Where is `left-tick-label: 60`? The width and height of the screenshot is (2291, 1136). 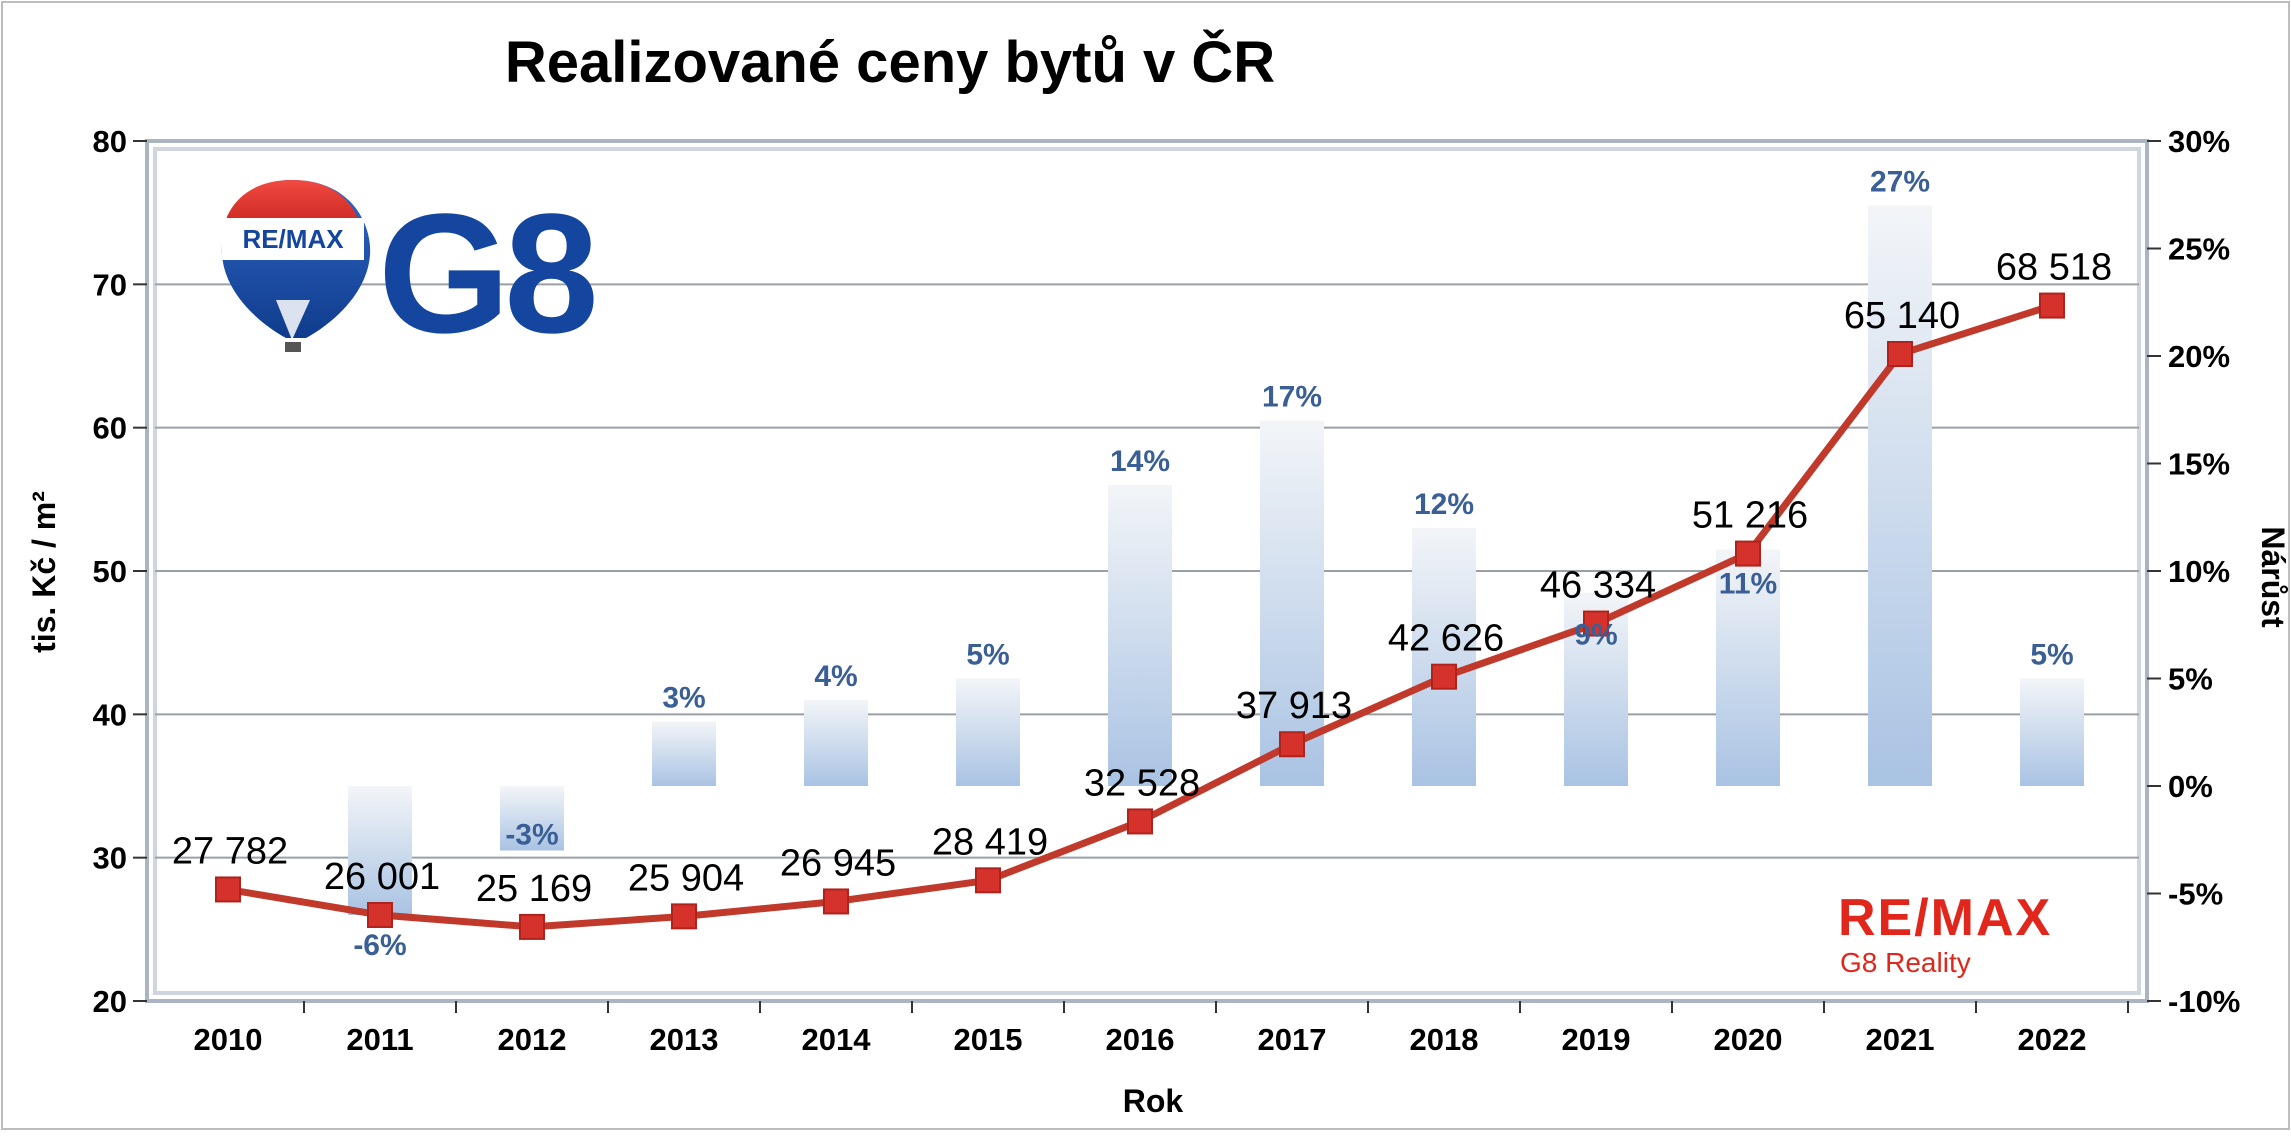 left-tick-label: 60 is located at coordinates (110, 428).